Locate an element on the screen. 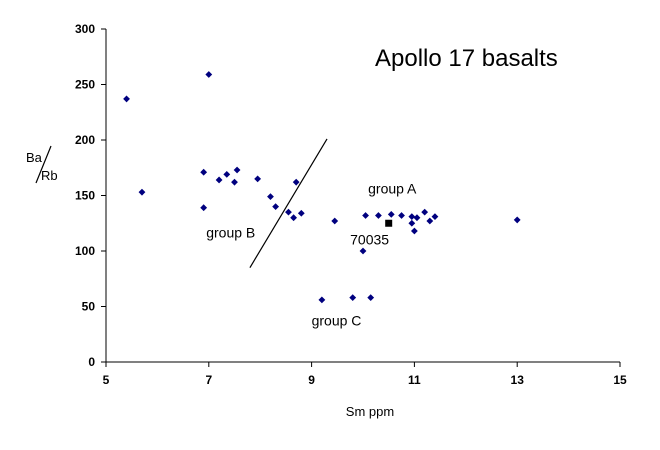  x-tick-label: 9 is located at coordinates (311, 380).